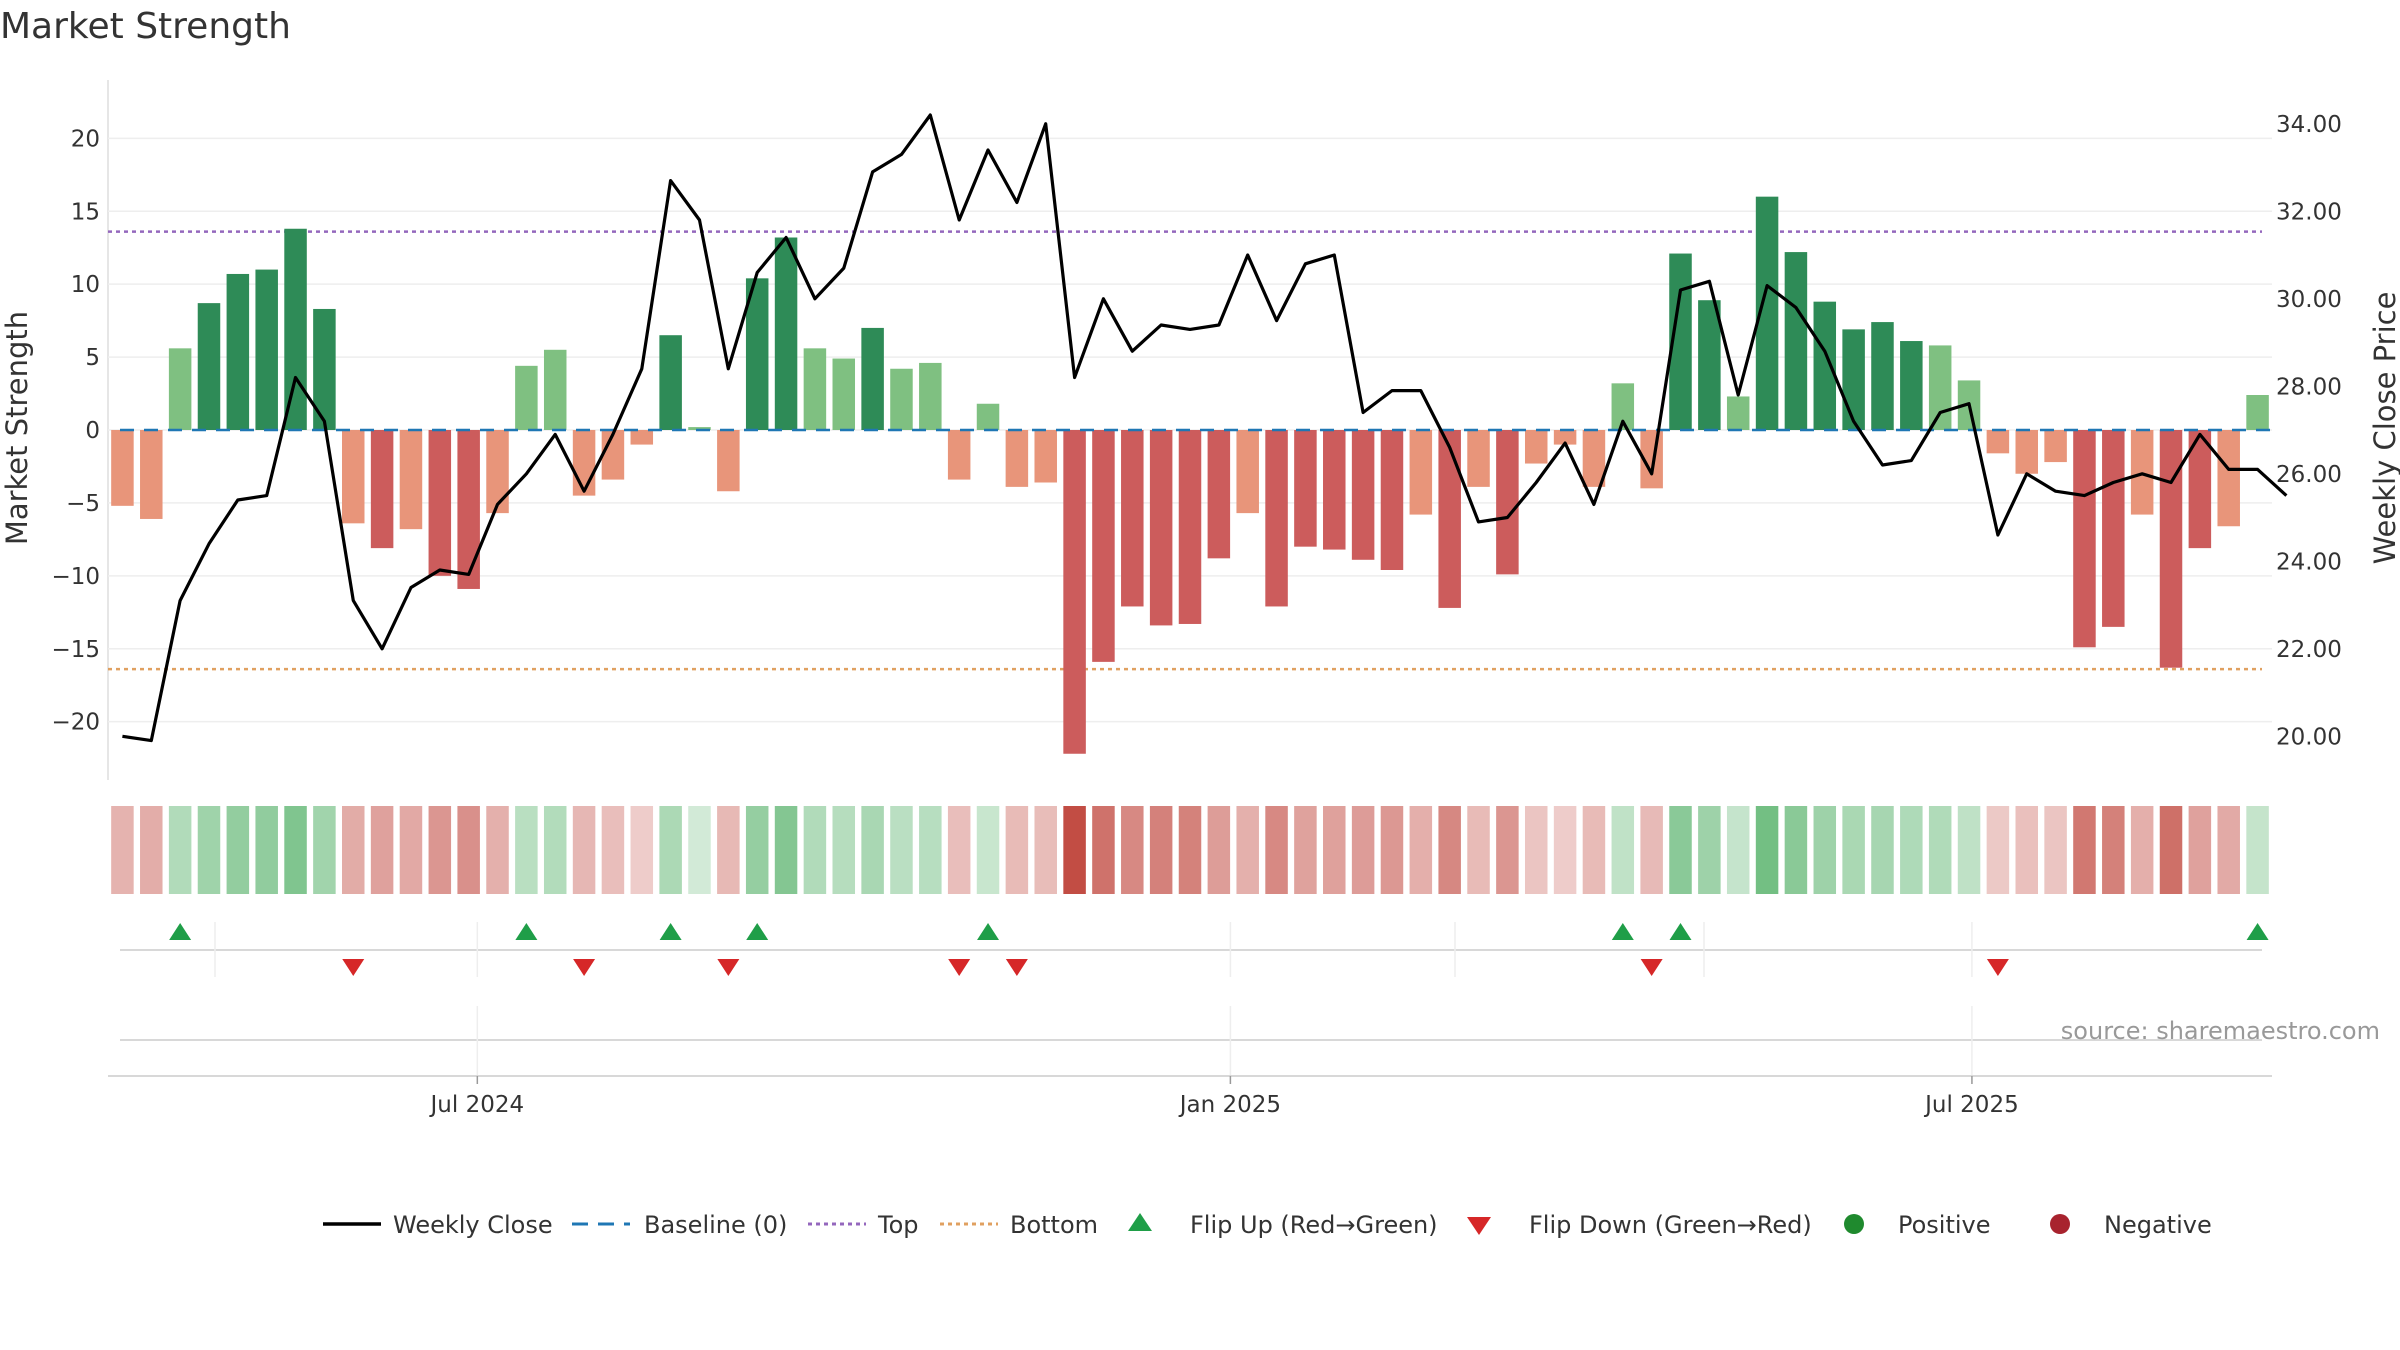  I want to click on legend-label: Baseline (0), so click(715, 1225).